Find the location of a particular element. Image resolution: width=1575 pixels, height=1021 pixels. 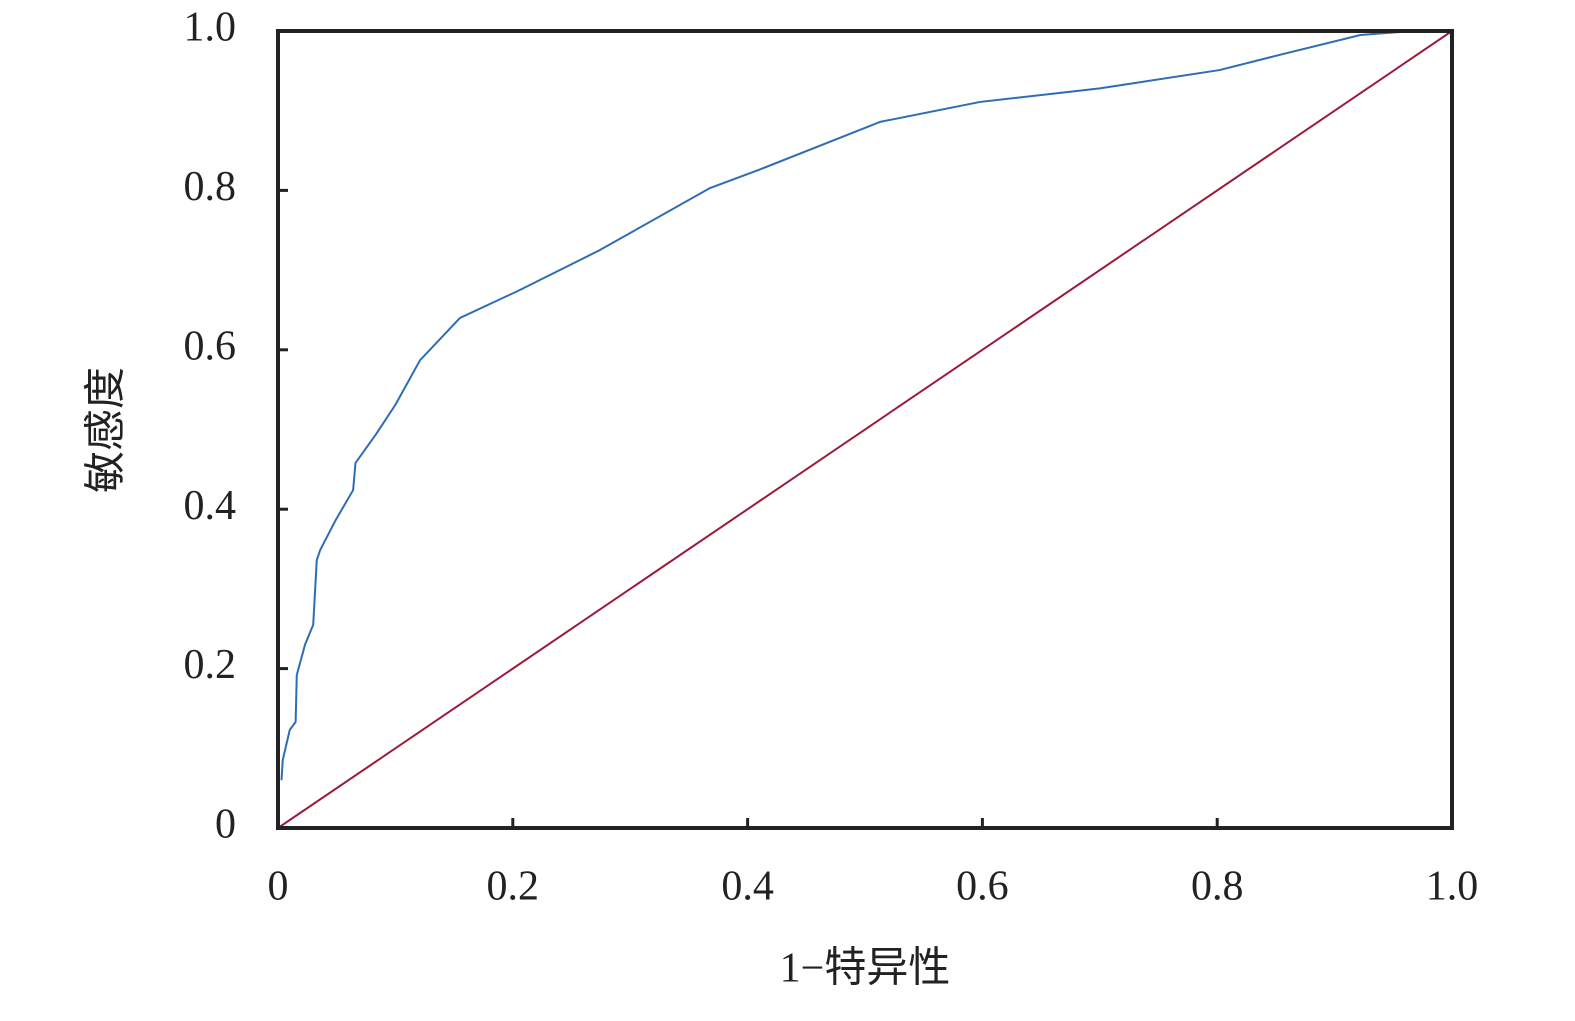

x-axis-label: 1−特异性 is located at coordinates (865, 969).